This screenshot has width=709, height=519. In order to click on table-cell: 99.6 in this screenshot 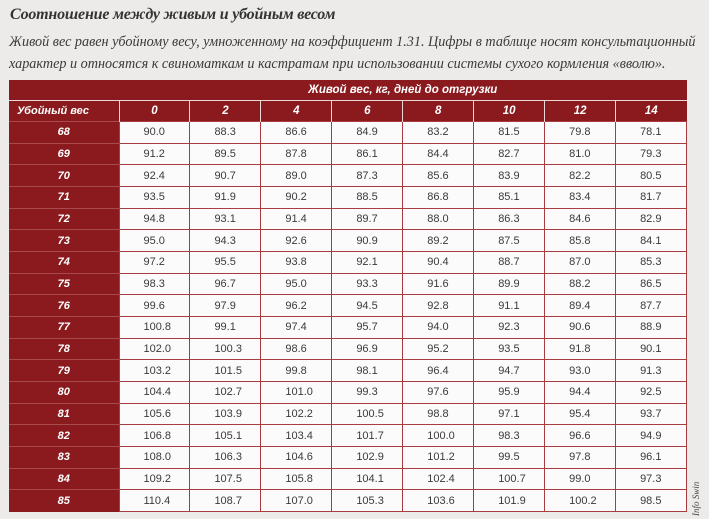, I will do `click(154, 305)`.